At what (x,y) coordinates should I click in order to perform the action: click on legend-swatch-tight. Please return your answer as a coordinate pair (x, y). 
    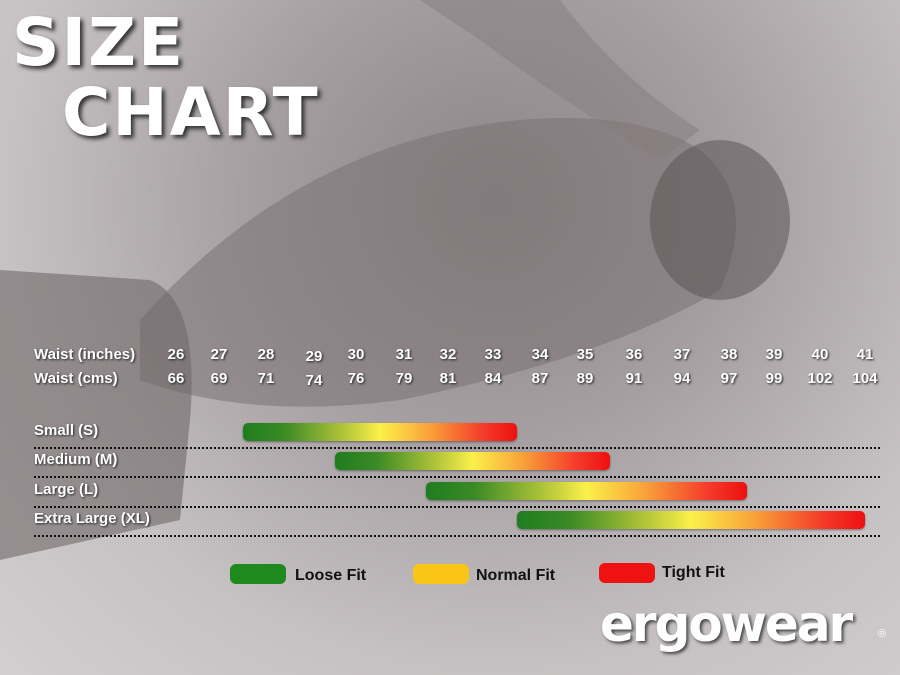
    Looking at the image, I should click on (627, 573).